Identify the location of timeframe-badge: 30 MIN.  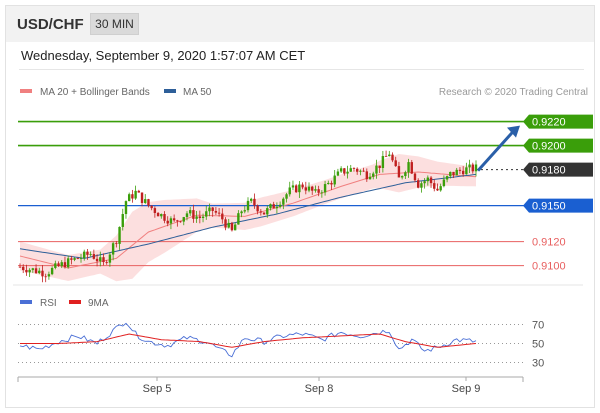
(114, 24).